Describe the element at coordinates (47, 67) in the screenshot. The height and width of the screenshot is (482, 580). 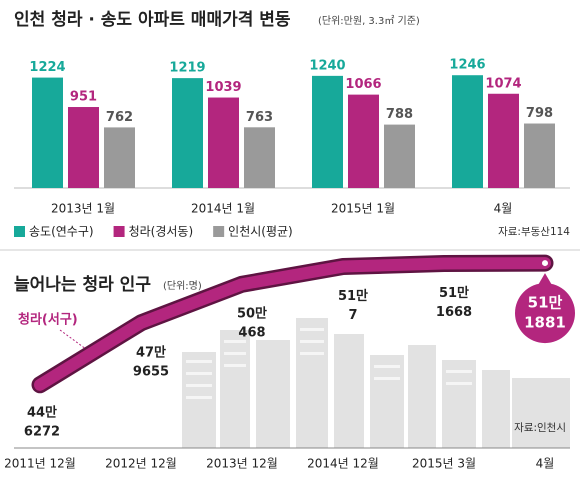
I see `value-label: 1224` at that location.